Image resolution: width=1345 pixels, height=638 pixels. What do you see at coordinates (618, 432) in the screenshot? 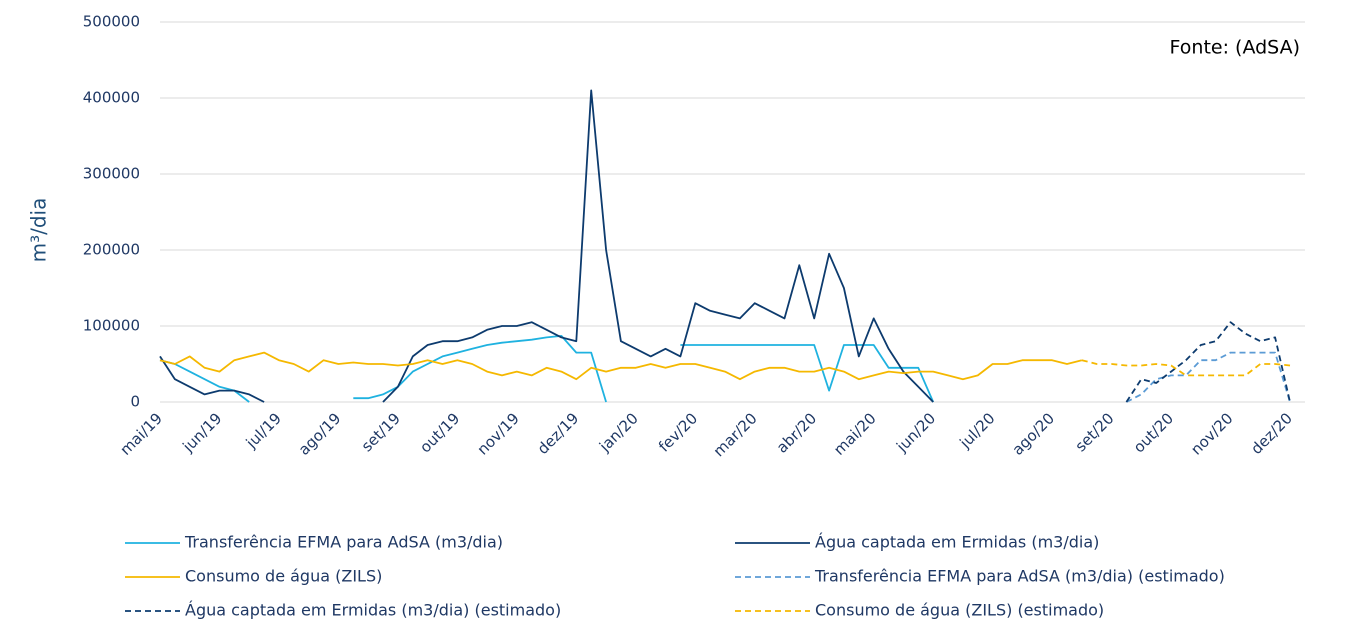
I see `x-tick-label: jan/20` at bounding box center [618, 432].